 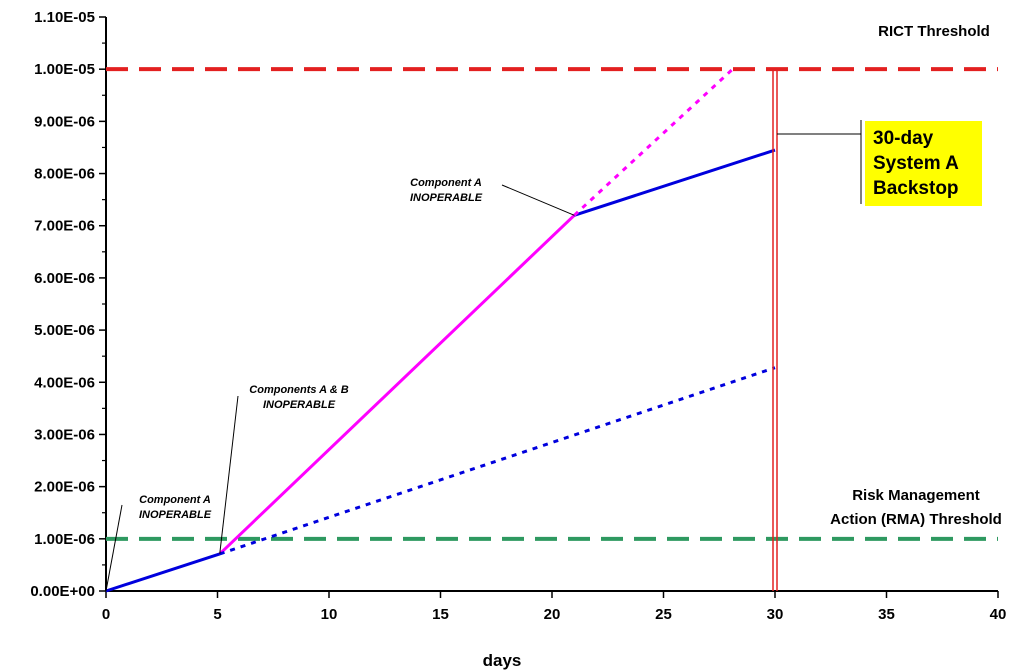 I want to click on y-tick-label: 1.10E-05, so click(x=64, y=17).